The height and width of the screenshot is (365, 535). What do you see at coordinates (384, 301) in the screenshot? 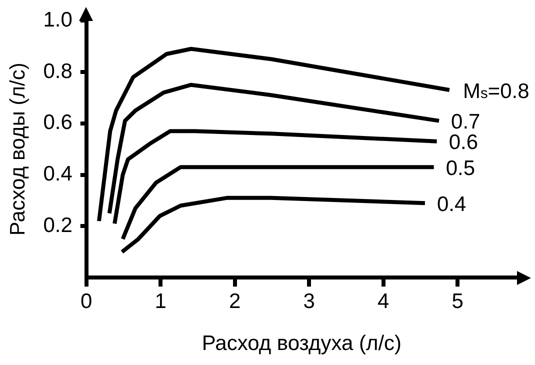
I see `x-tick-label: 4` at bounding box center [384, 301].